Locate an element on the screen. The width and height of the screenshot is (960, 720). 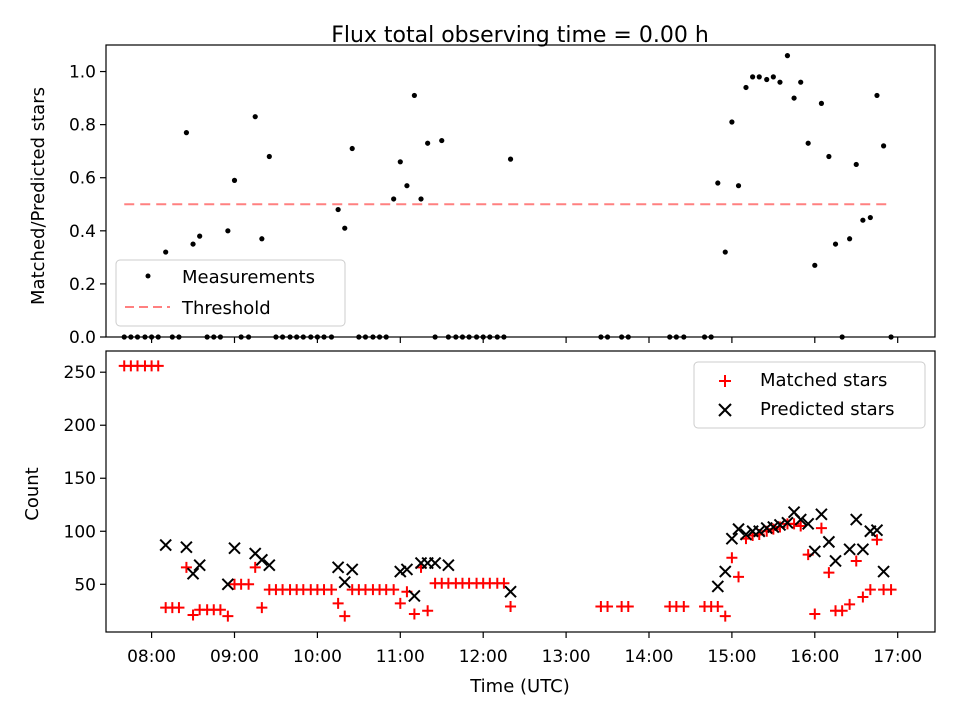
bottom-x-tick-label: 09:00 is located at coordinates (234, 657).